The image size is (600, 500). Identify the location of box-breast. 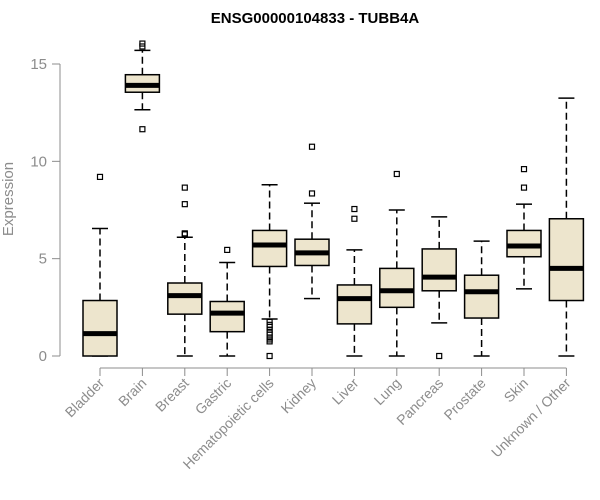
(185, 270).